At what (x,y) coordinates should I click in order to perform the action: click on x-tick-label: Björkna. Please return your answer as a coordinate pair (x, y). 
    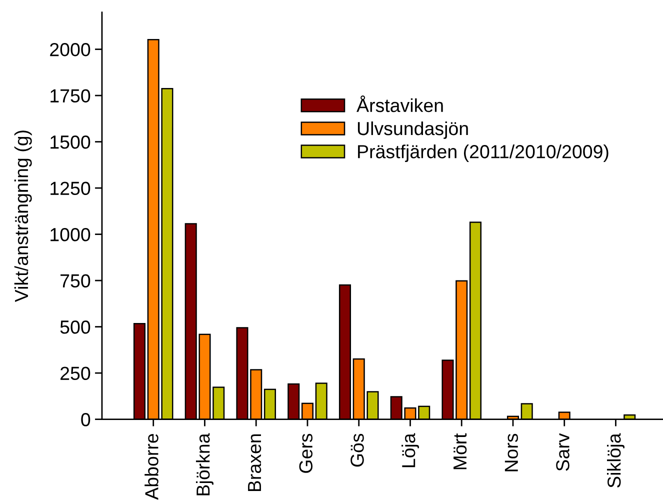
    Looking at the image, I should click on (205, 464).